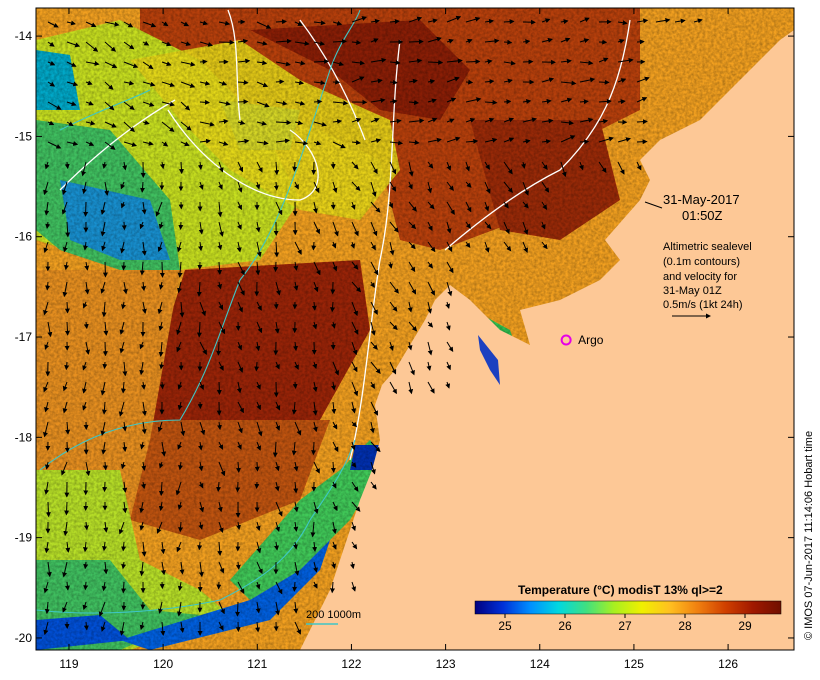 This screenshot has height=680, width=820. I want to click on info-line-1: Altimetric sealevel, so click(707, 247).